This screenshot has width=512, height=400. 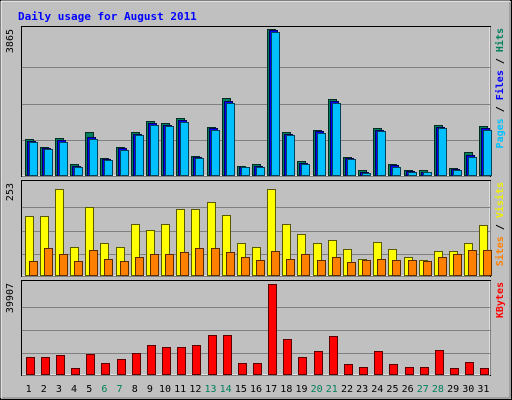 I want to click on series-label-part: /, so click(x=500, y=61).